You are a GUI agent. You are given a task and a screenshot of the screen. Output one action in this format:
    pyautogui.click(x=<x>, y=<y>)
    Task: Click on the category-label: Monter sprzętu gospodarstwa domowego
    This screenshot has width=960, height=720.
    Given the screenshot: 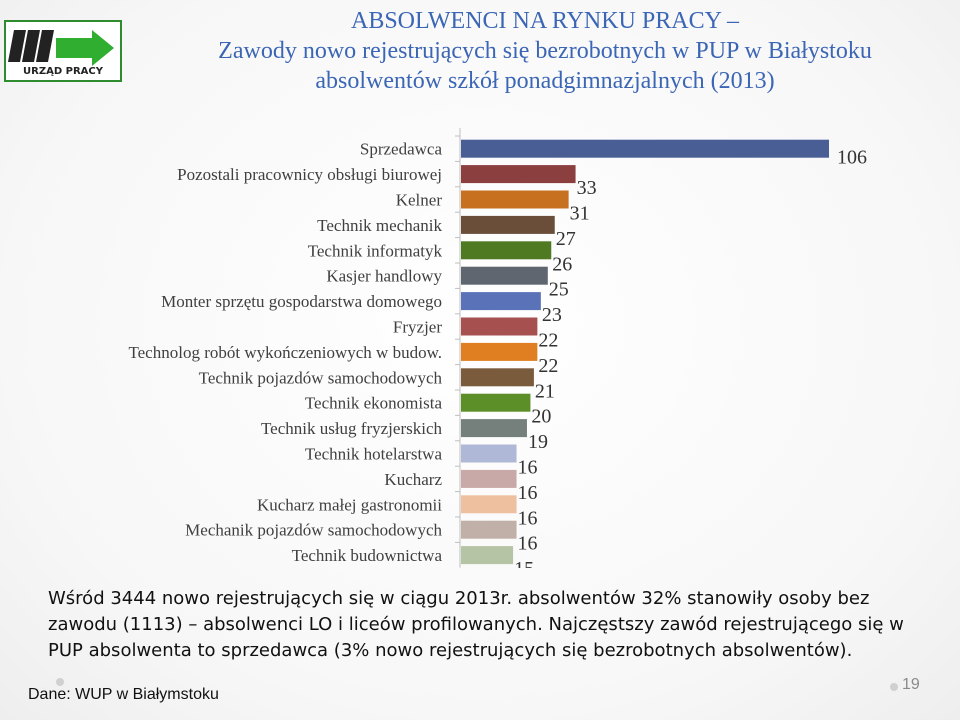 What is the action you would take?
    pyautogui.click(x=301, y=301)
    